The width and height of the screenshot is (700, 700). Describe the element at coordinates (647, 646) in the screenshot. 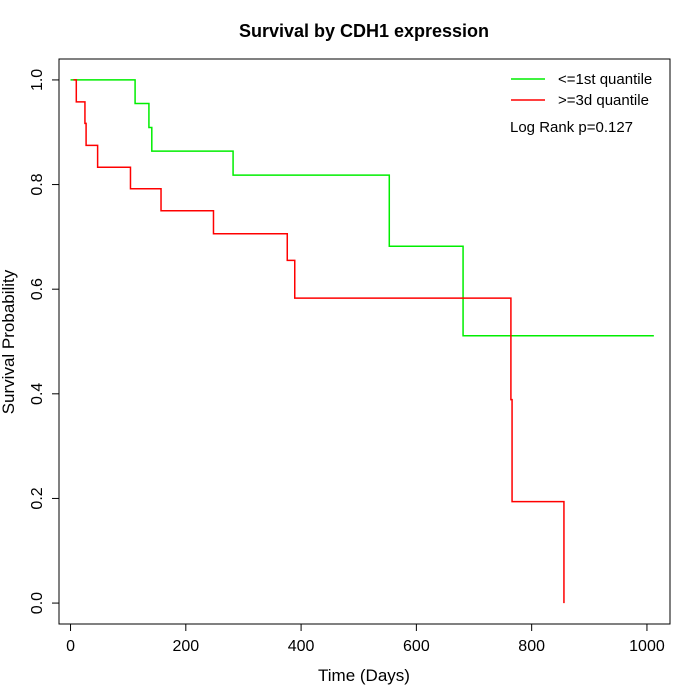

I see `x-tick-label: 1000` at that location.